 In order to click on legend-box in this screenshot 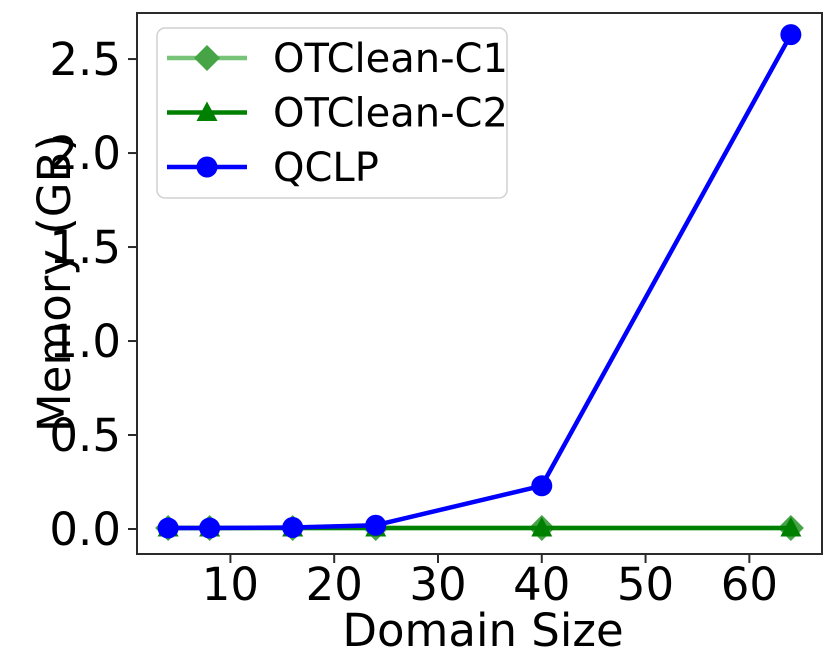, I will do `click(332, 113)`.